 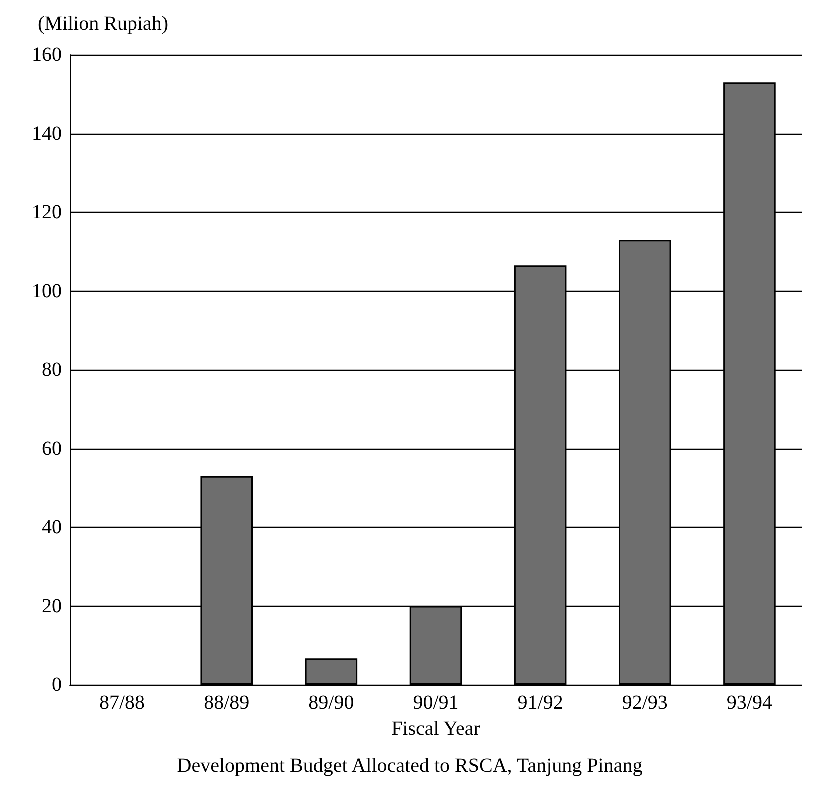 I want to click on y-tick-label: 120, so click(x=47, y=213).